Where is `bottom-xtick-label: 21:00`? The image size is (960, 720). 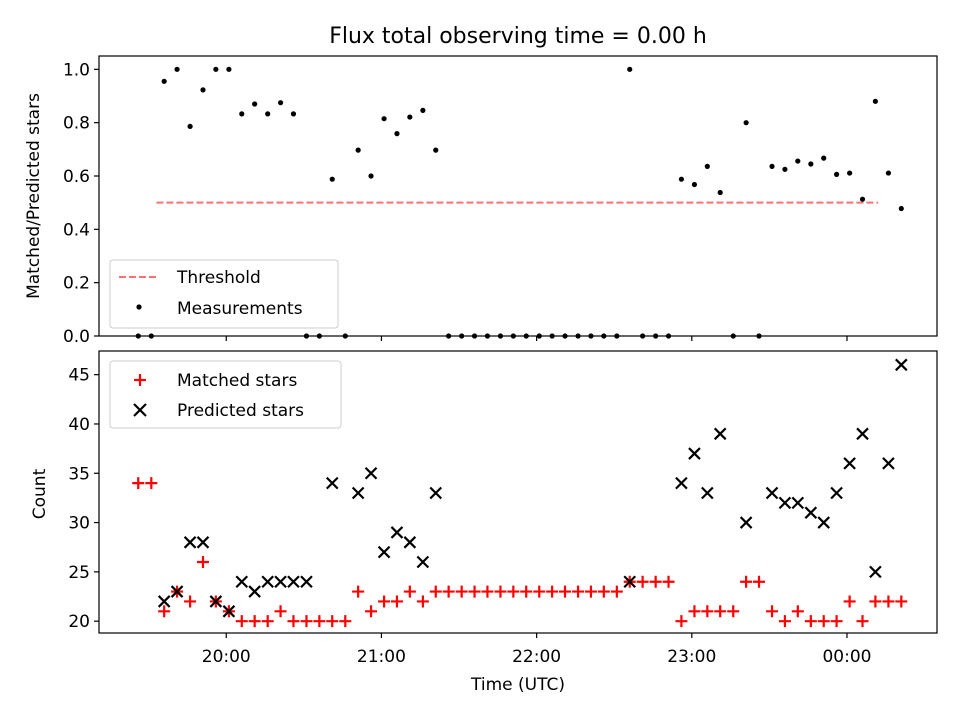
bottom-xtick-label: 21:00 is located at coordinates (381, 657).